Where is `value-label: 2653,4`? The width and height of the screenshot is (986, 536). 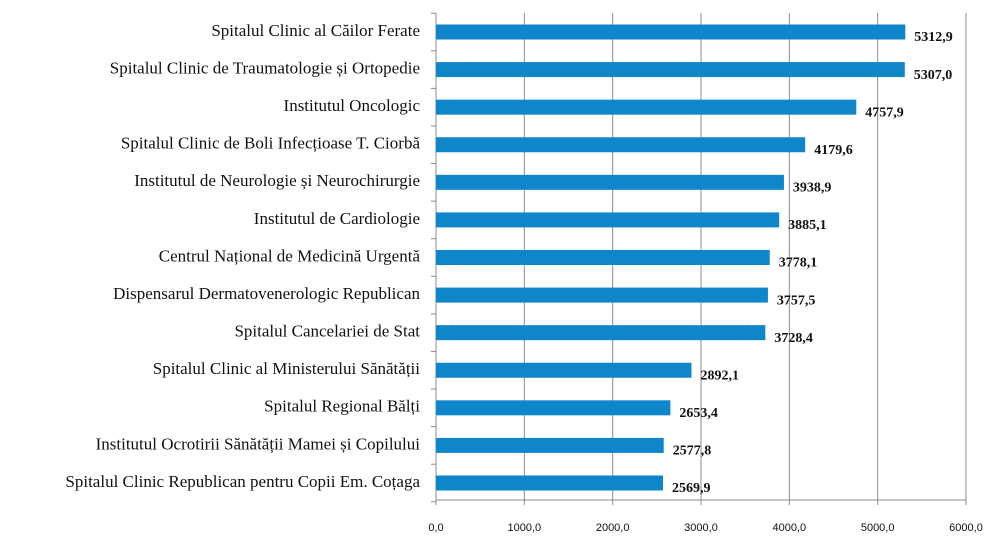 value-label: 2653,4 is located at coordinates (698, 413).